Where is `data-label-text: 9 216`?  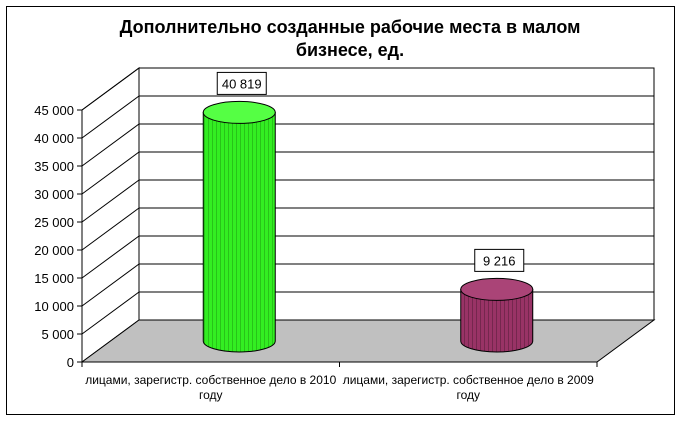
data-label-text: 9 216 is located at coordinates (499, 260).